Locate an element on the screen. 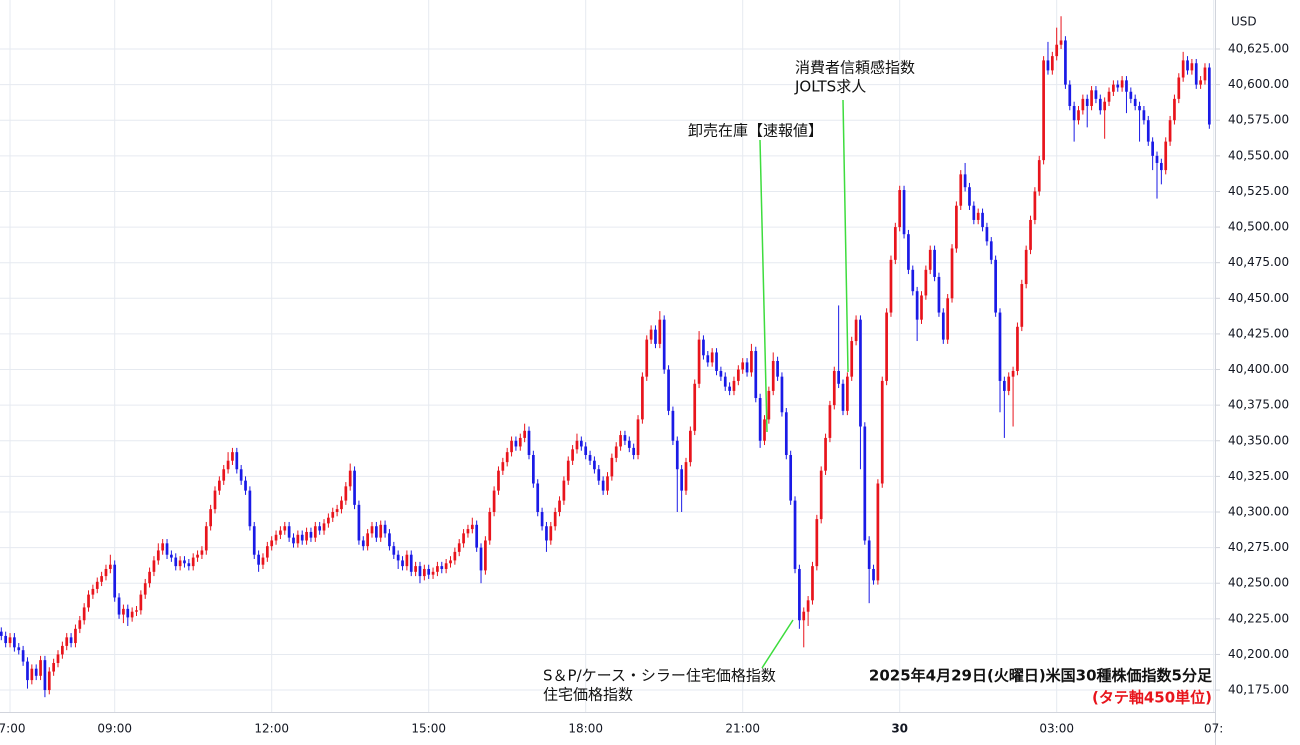 The height and width of the screenshot is (745, 1300). annotation-text: 卸売在庫【速報値】 is located at coordinates (755, 131).